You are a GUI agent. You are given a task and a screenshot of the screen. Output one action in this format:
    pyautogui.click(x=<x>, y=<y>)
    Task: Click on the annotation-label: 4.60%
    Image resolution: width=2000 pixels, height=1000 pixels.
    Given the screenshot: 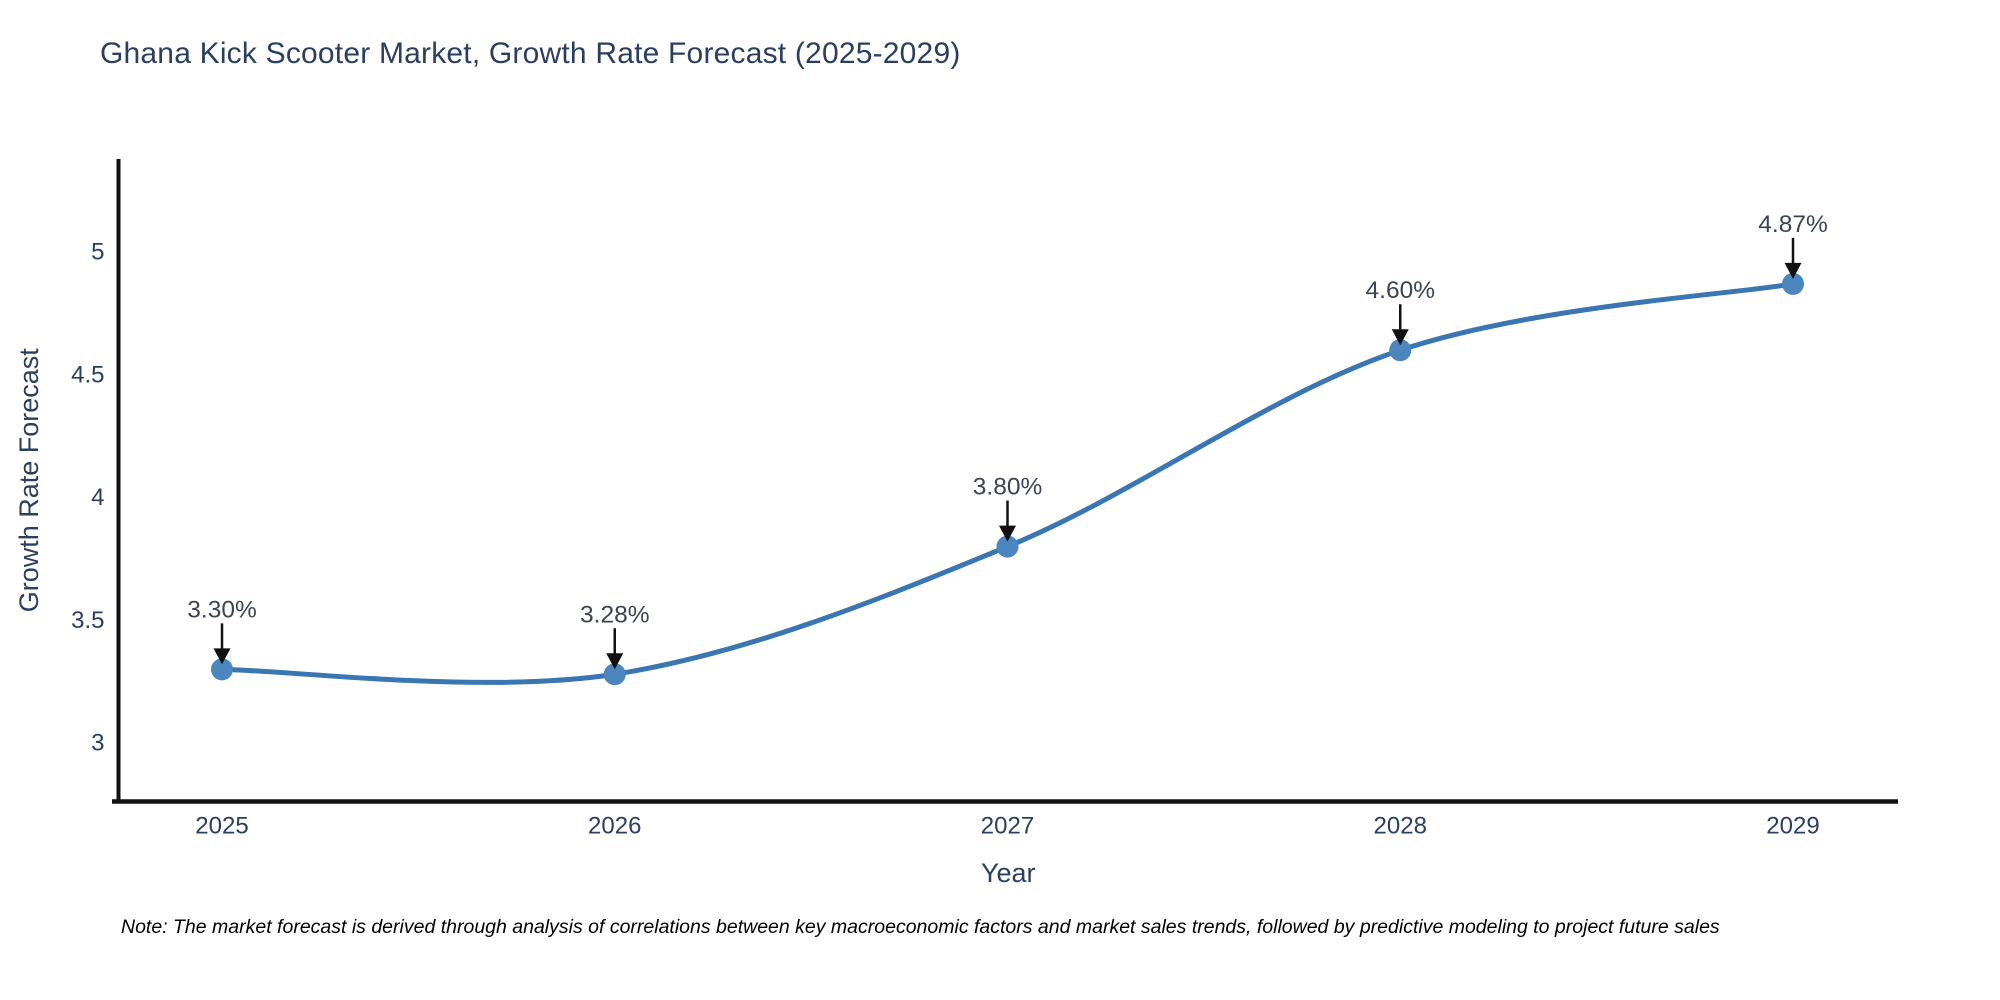 What is the action you would take?
    pyautogui.click(x=1400, y=290)
    